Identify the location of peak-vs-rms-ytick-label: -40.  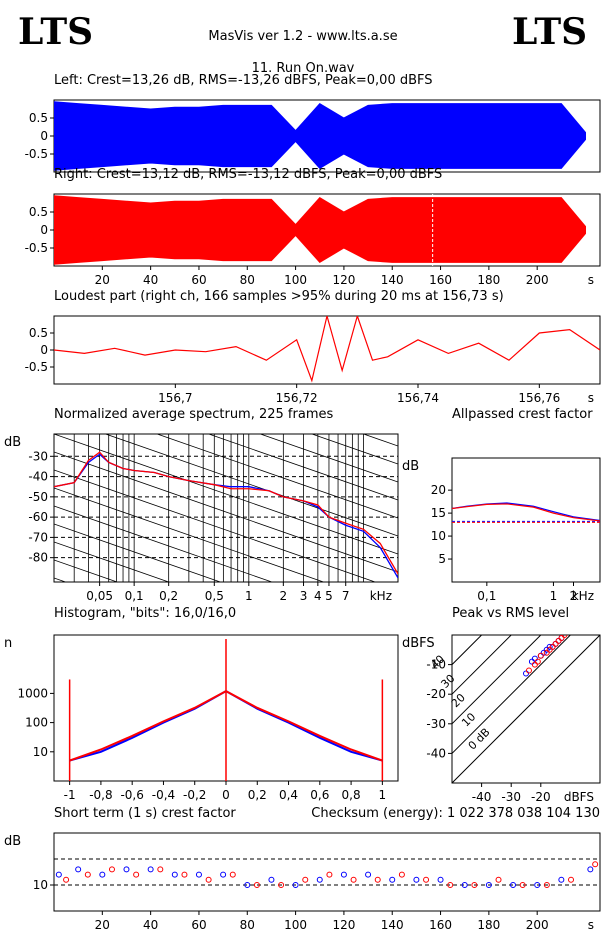
(436, 753).